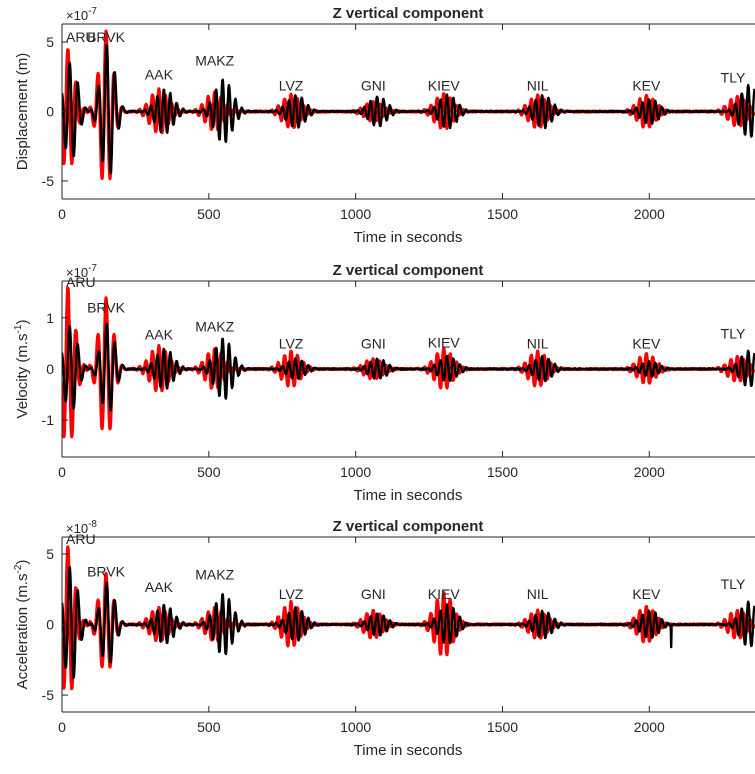 This screenshot has height=774, width=755. What do you see at coordinates (92, 524) in the screenshot?
I see `exponent-power: -8` at bounding box center [92, 524].